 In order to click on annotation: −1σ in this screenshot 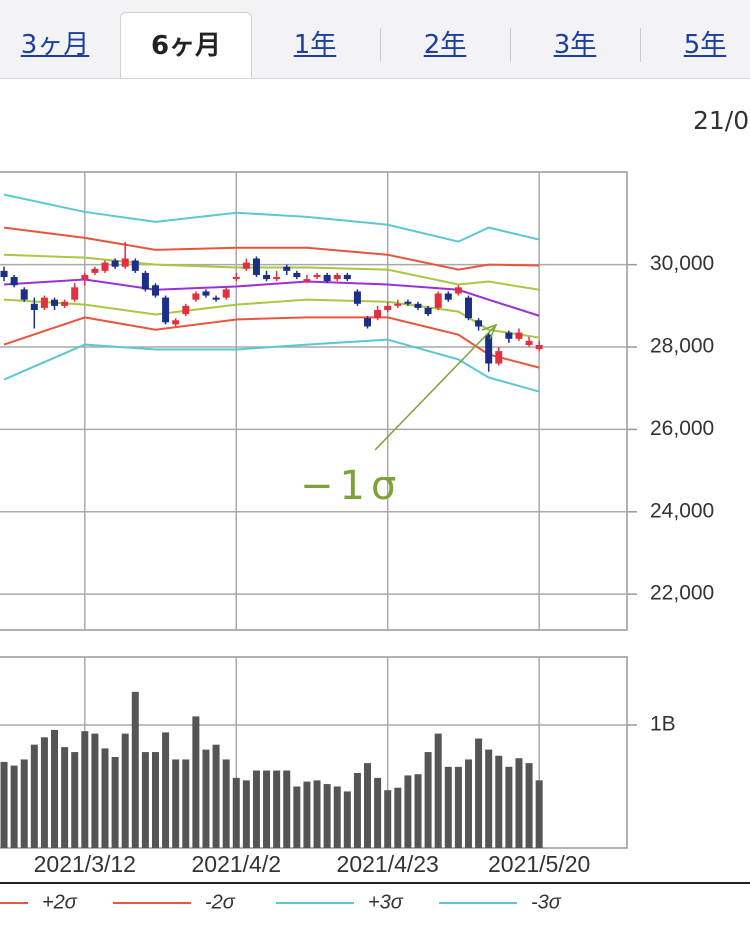, I will do `click(351, 486)`.